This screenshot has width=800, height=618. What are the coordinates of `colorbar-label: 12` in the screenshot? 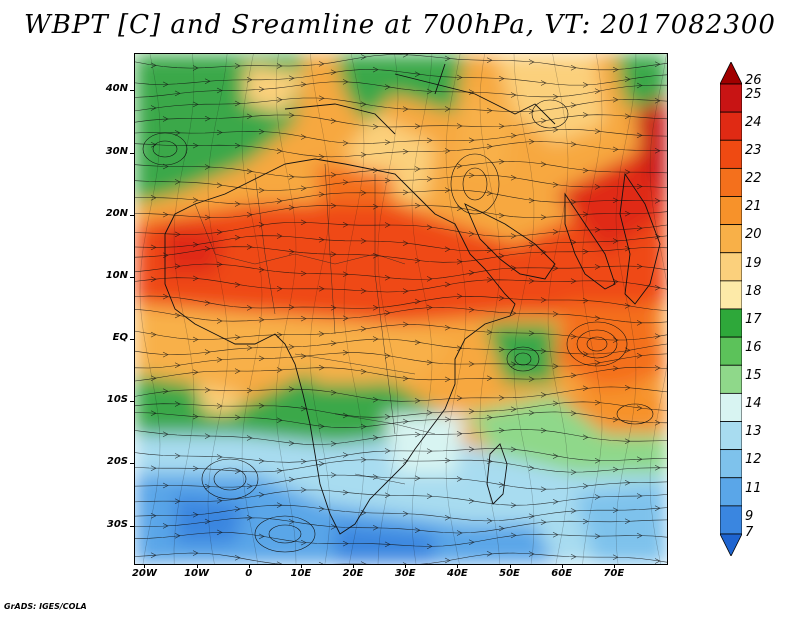 It's located at (753, 460).